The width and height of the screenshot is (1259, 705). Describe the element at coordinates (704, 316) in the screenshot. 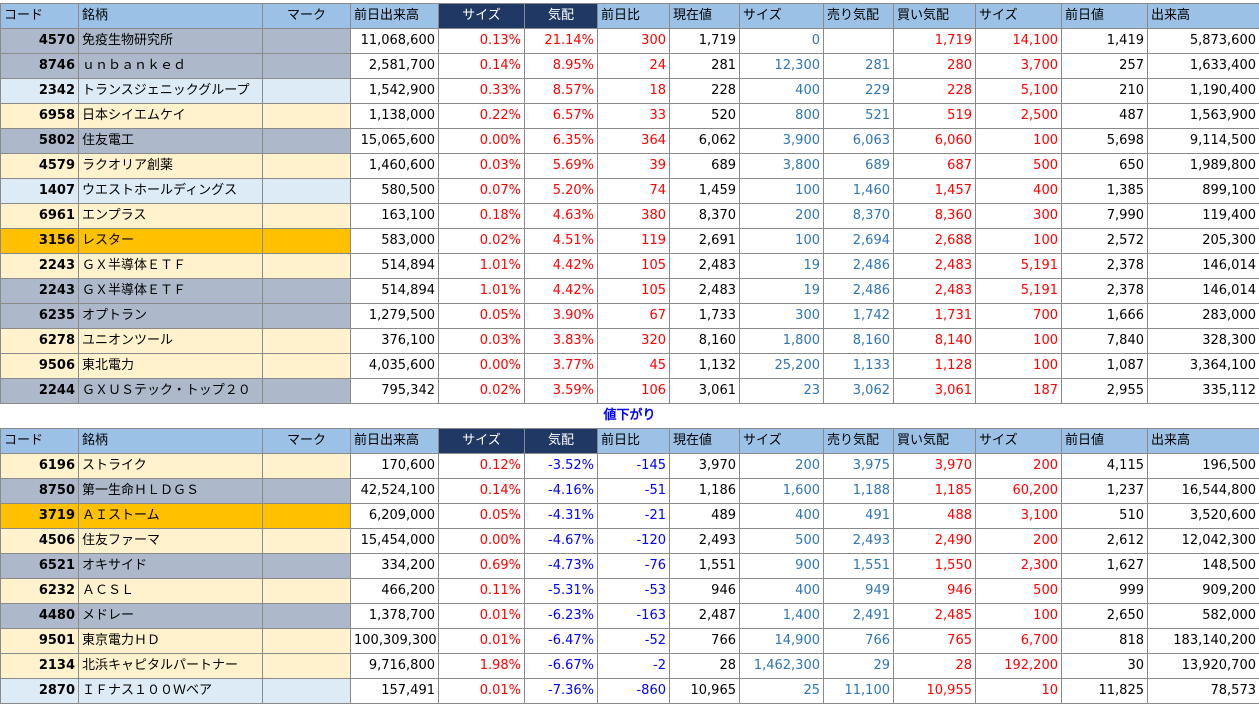

I see `cell-price: 1,733` at that location.